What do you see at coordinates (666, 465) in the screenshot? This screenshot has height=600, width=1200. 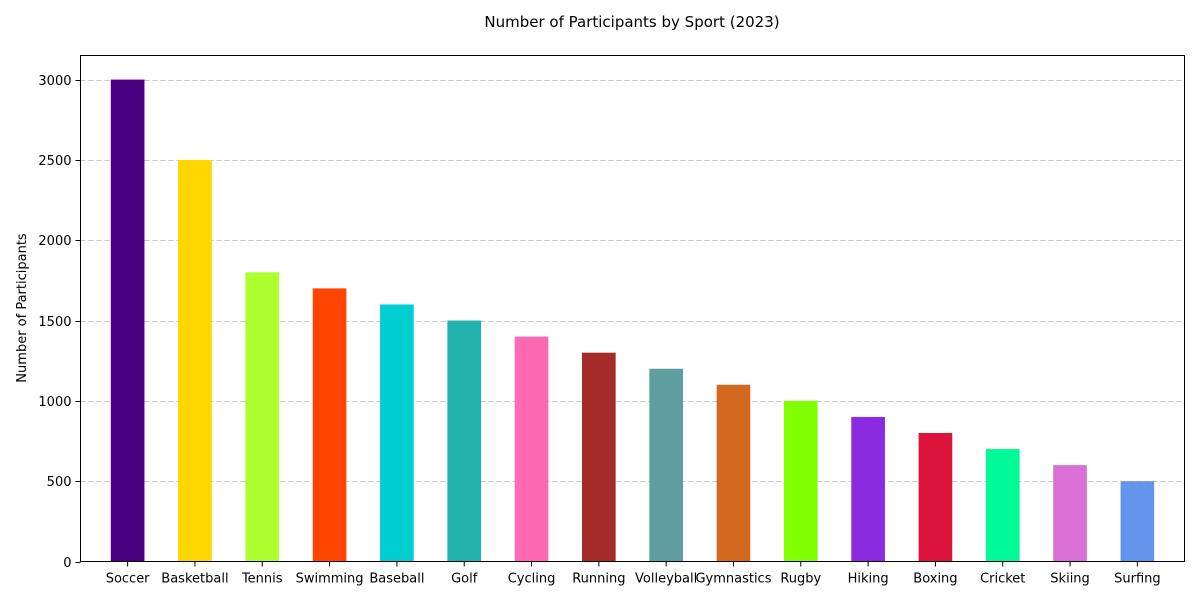 I see `bar-volleyball` at bounding box center [666, 465].